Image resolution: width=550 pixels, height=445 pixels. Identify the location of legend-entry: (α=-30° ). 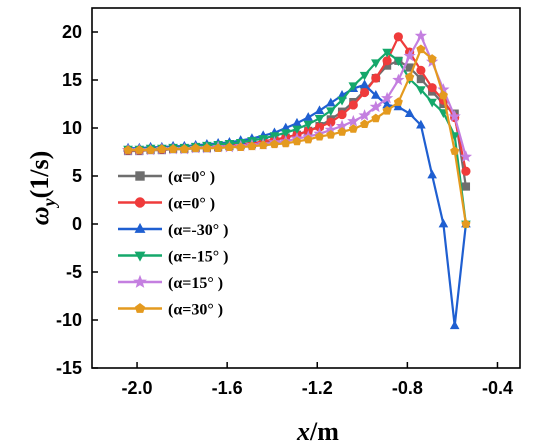
(173, 230).